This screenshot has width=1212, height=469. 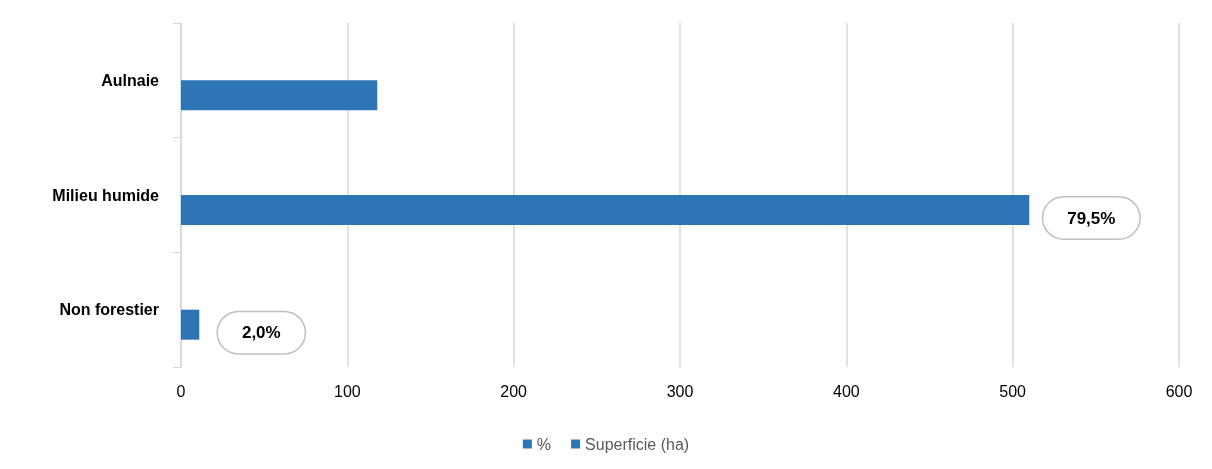 I want to click on x-tick-label: 500, so click(x=1013, y=391).